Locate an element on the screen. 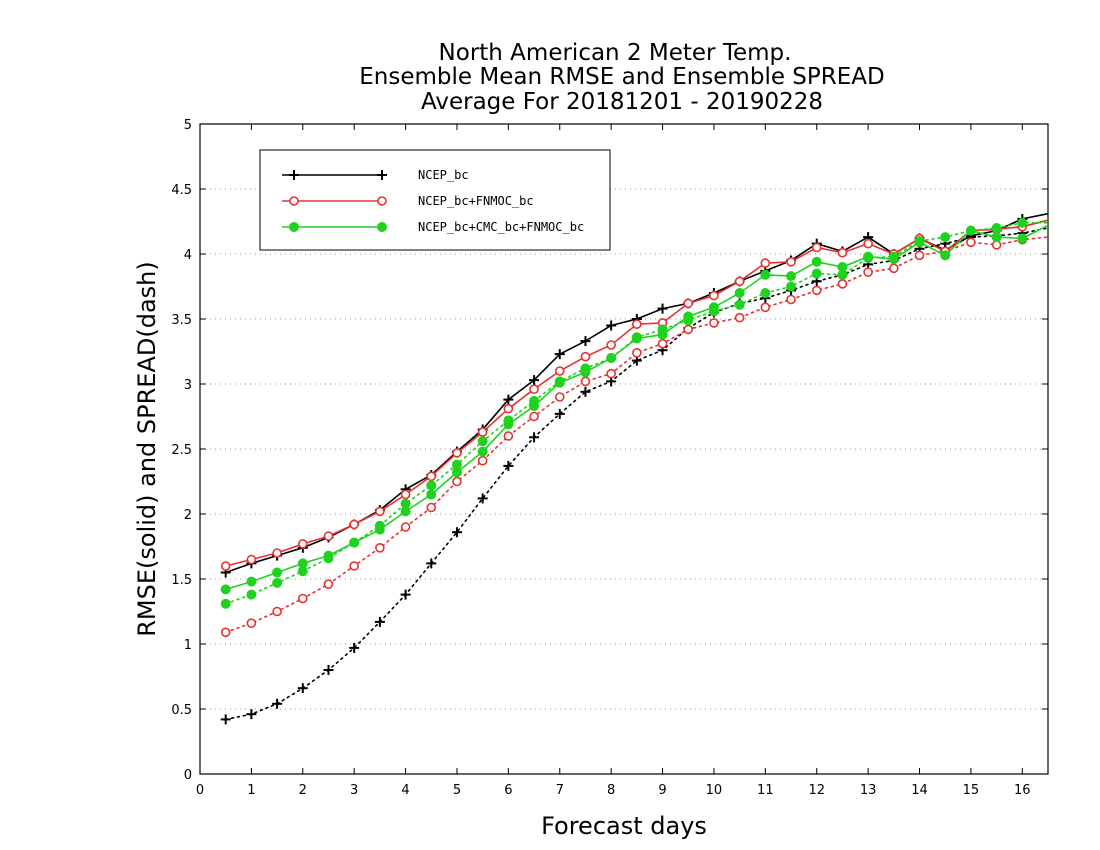 This screenshot has height=850, width=1100. chart-title-line-3: Average For 20181201 - 20190228 is located at coordinates (622, 102).